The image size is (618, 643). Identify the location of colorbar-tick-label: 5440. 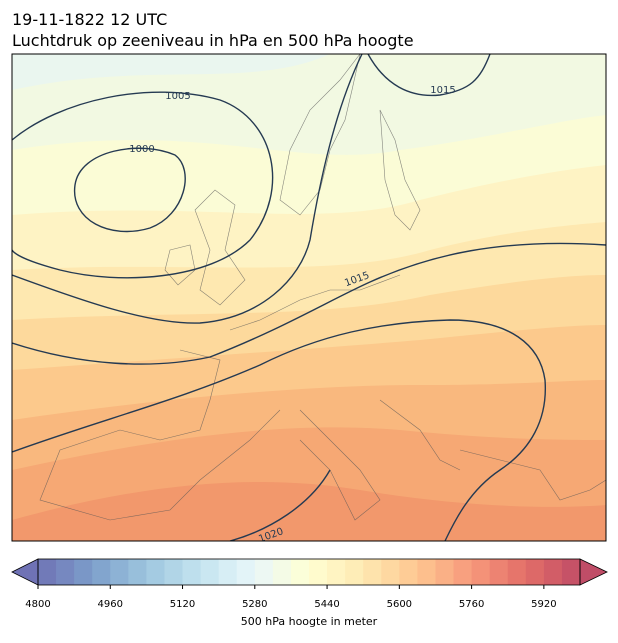
(326, 604).